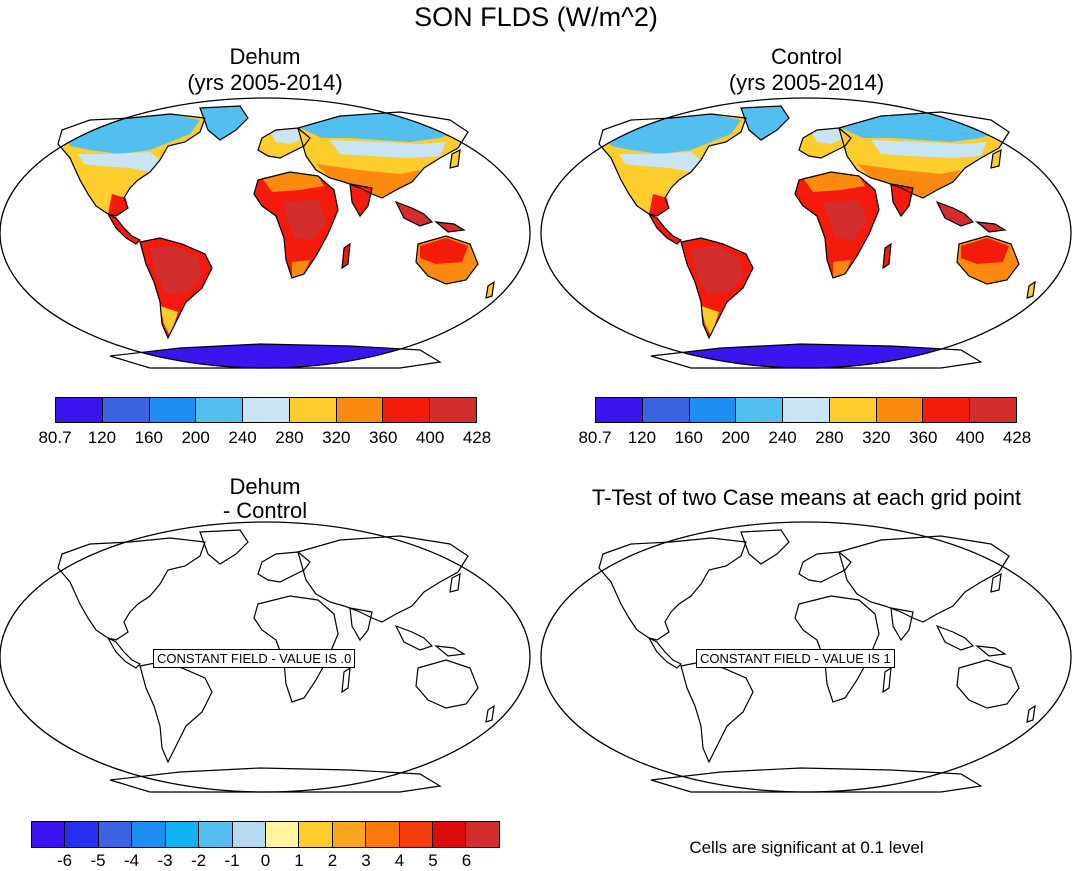 The height and width of the screenshot is (871, 1072). I want to click on colorbar-tick-label: -1, so click(232, 860).